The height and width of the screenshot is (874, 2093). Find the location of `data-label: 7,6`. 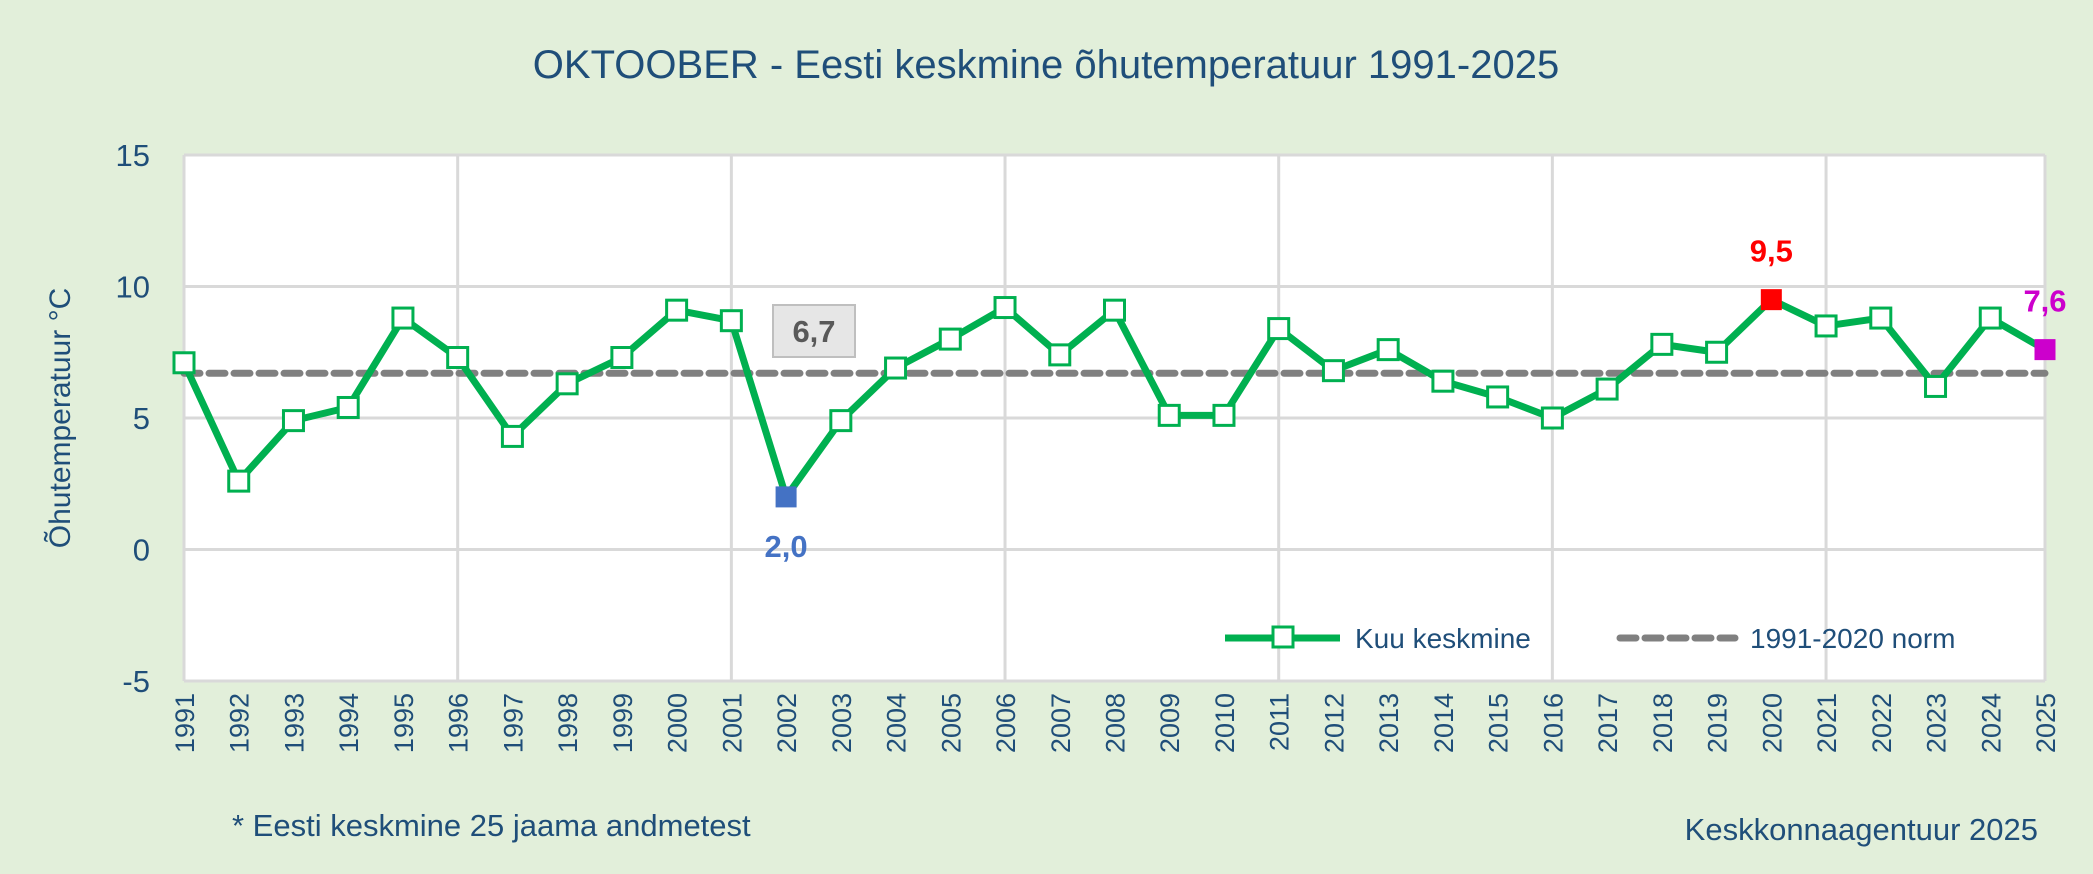

data-label: 7,6 is located at coordinates (2044, 301).